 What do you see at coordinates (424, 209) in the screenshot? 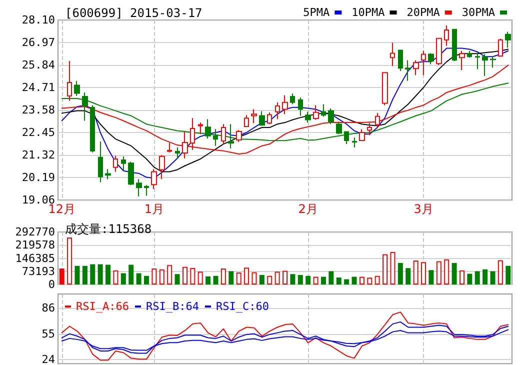
I see `x-tick-label: 3月` at bounding box center [424, 209].